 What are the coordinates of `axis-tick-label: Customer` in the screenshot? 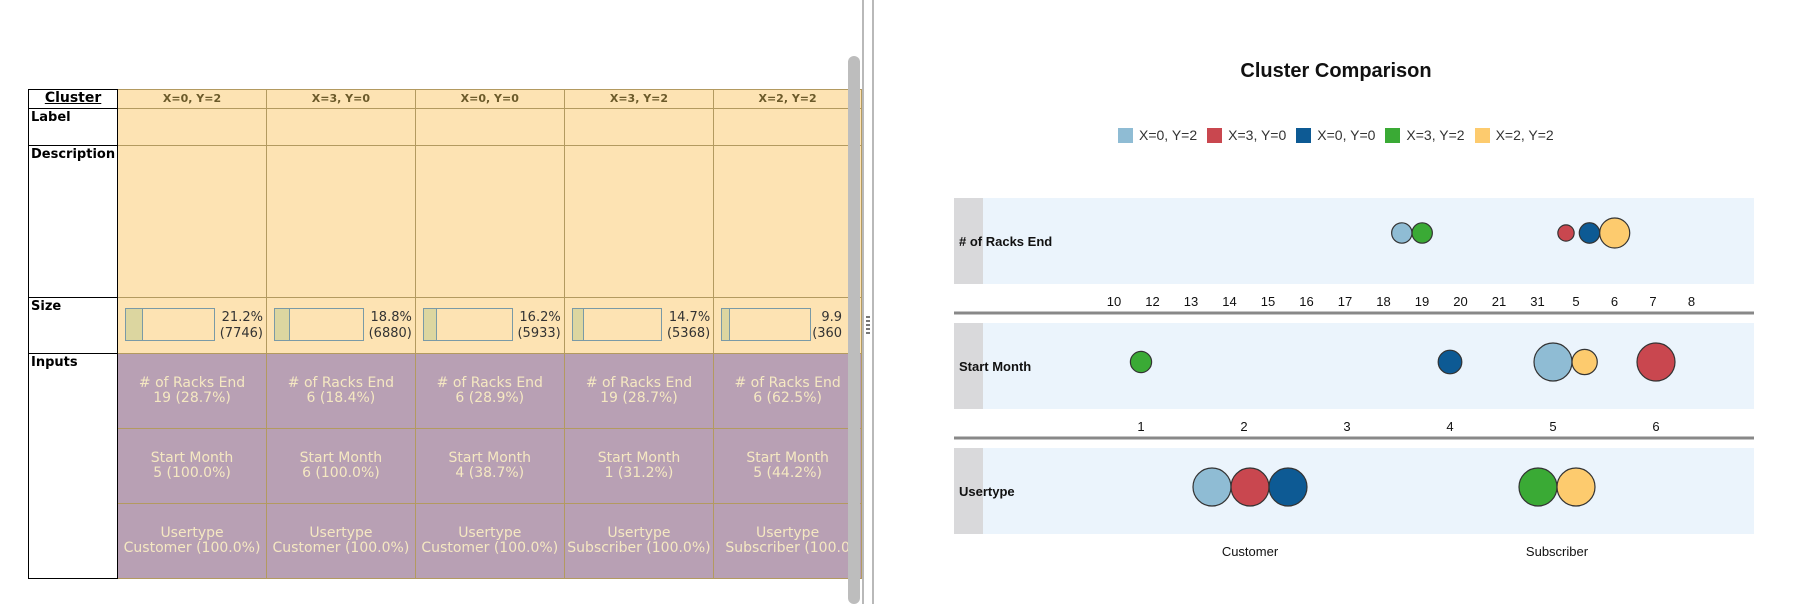 It's located at (1250, 551).